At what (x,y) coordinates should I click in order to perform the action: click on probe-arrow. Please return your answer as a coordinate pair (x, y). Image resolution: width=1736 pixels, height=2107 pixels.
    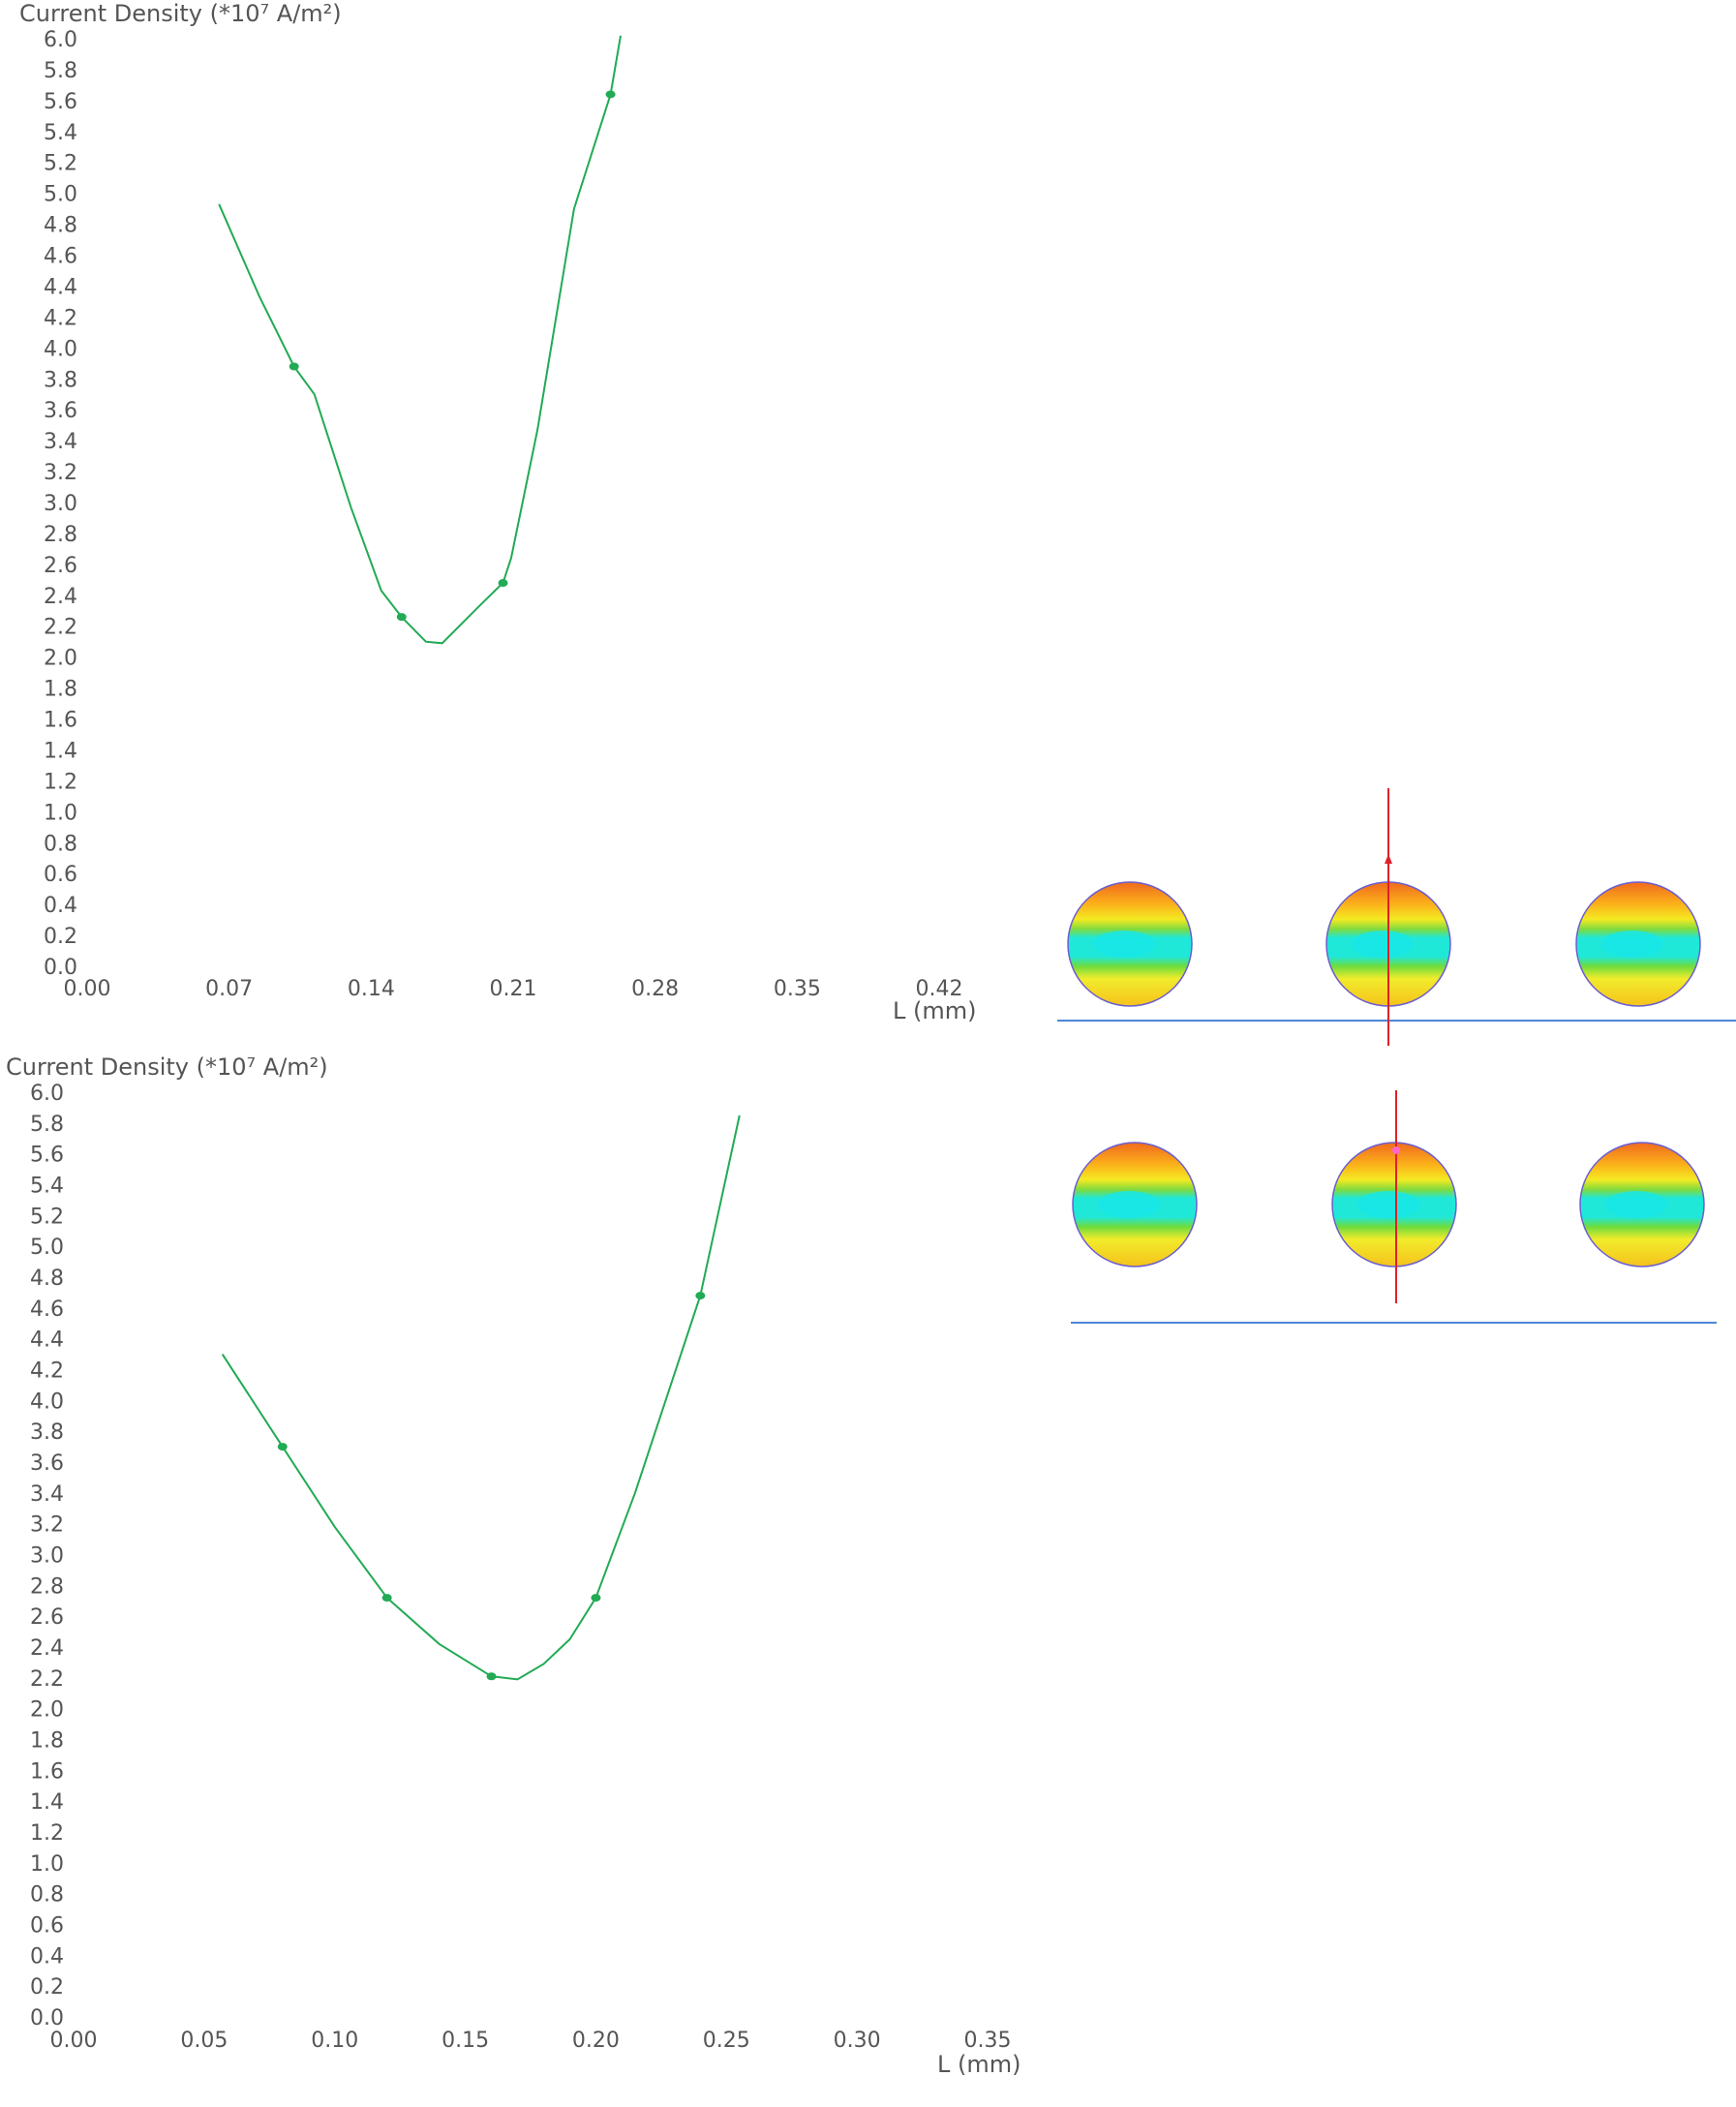
    Looking at the image, I should click on (1388, 859).